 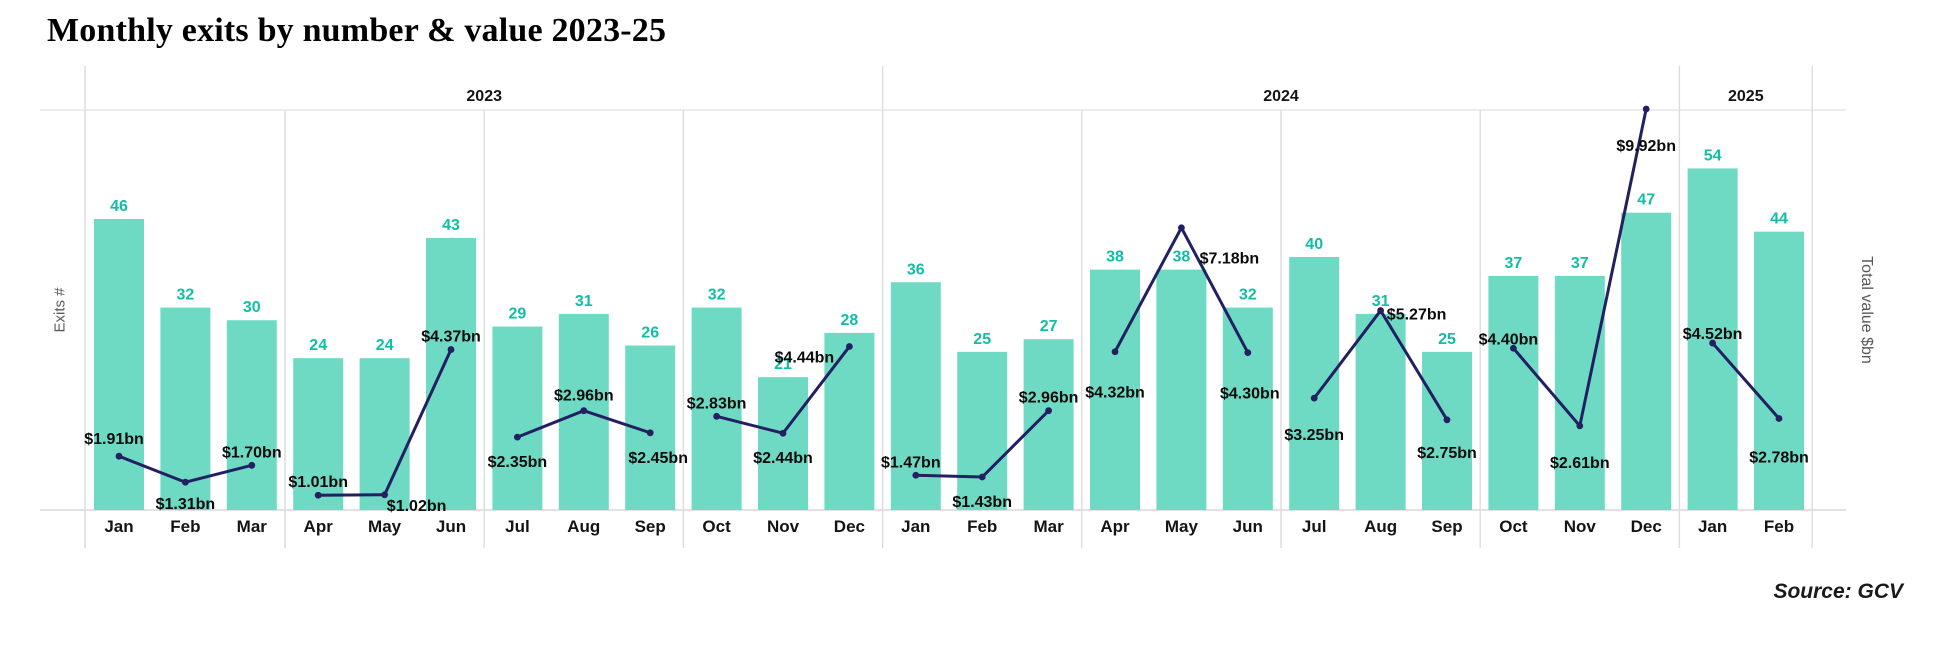 I want to click on value-label: $1.91bn, so click(x=114, y=439).